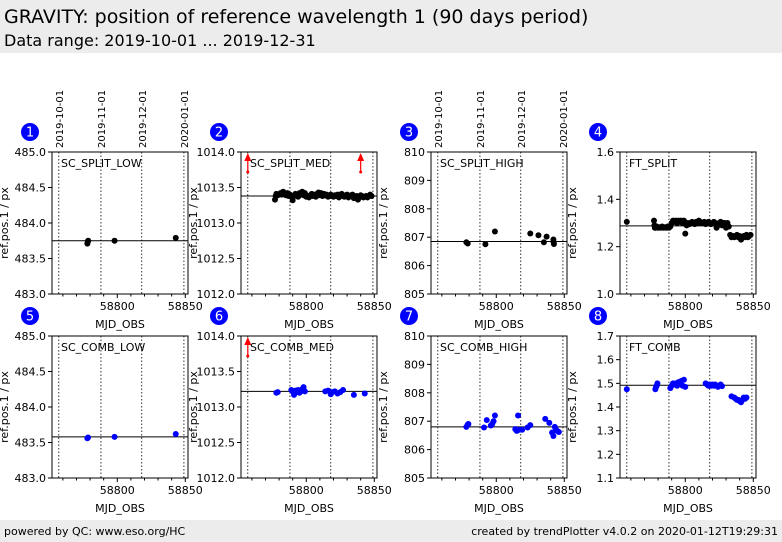 The width and height of the screenshot is (782, 542). Describe the element at coordinates (606, 431) in the screenshot. I see `y-tick-label: 1.3` at that location.